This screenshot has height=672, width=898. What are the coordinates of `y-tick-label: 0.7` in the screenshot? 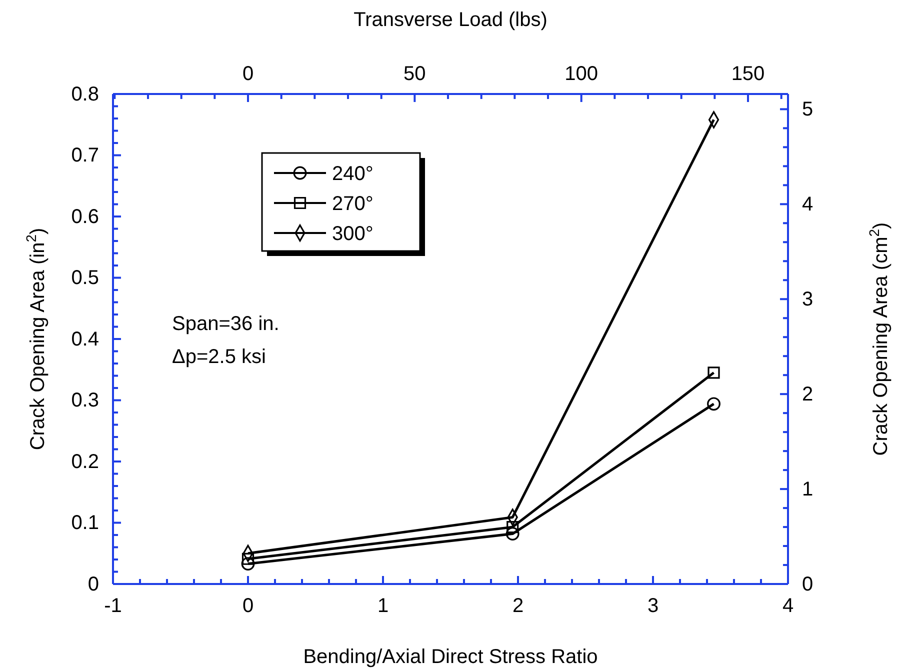 It's located at (85, 155).